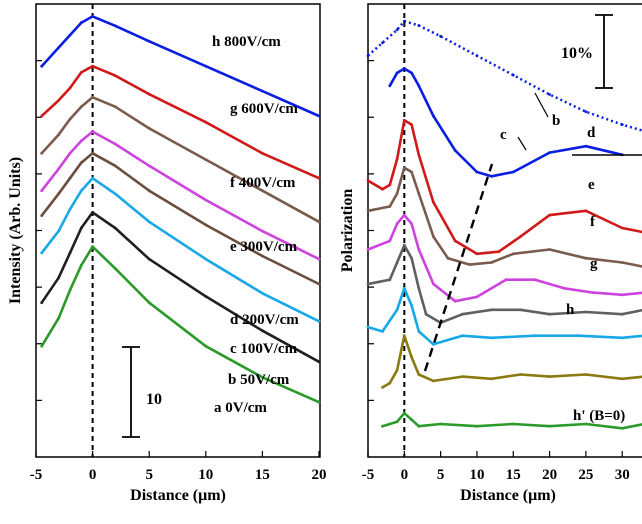 The image size is (642, 524). Describe the element at coordinates (570, 310) in the screenshot. I see `polarization-series-label-2: h` at that location.